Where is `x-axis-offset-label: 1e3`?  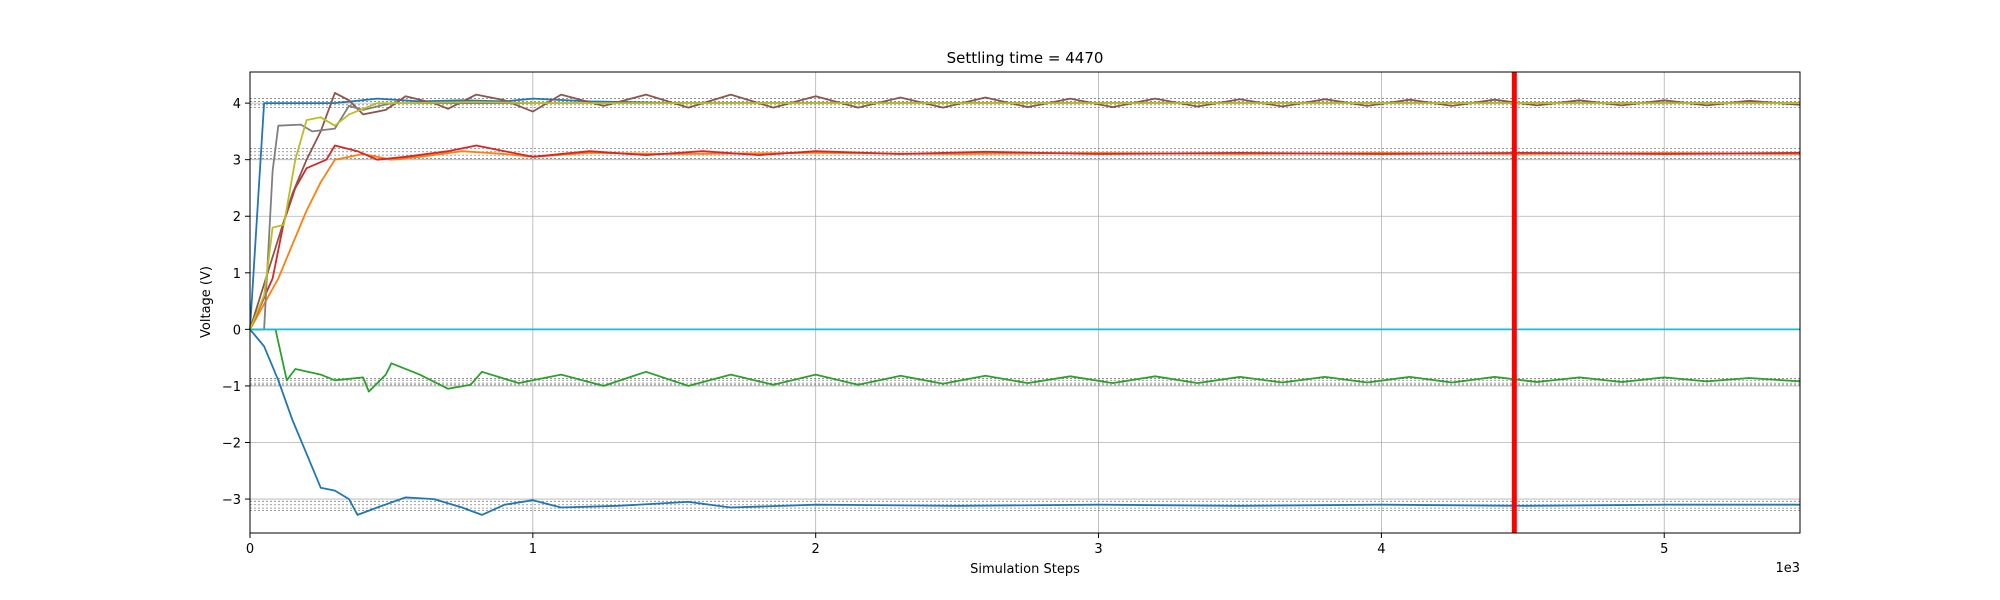
x-axis-offset-label: 1e3 is located at coordinates (1787, 568).